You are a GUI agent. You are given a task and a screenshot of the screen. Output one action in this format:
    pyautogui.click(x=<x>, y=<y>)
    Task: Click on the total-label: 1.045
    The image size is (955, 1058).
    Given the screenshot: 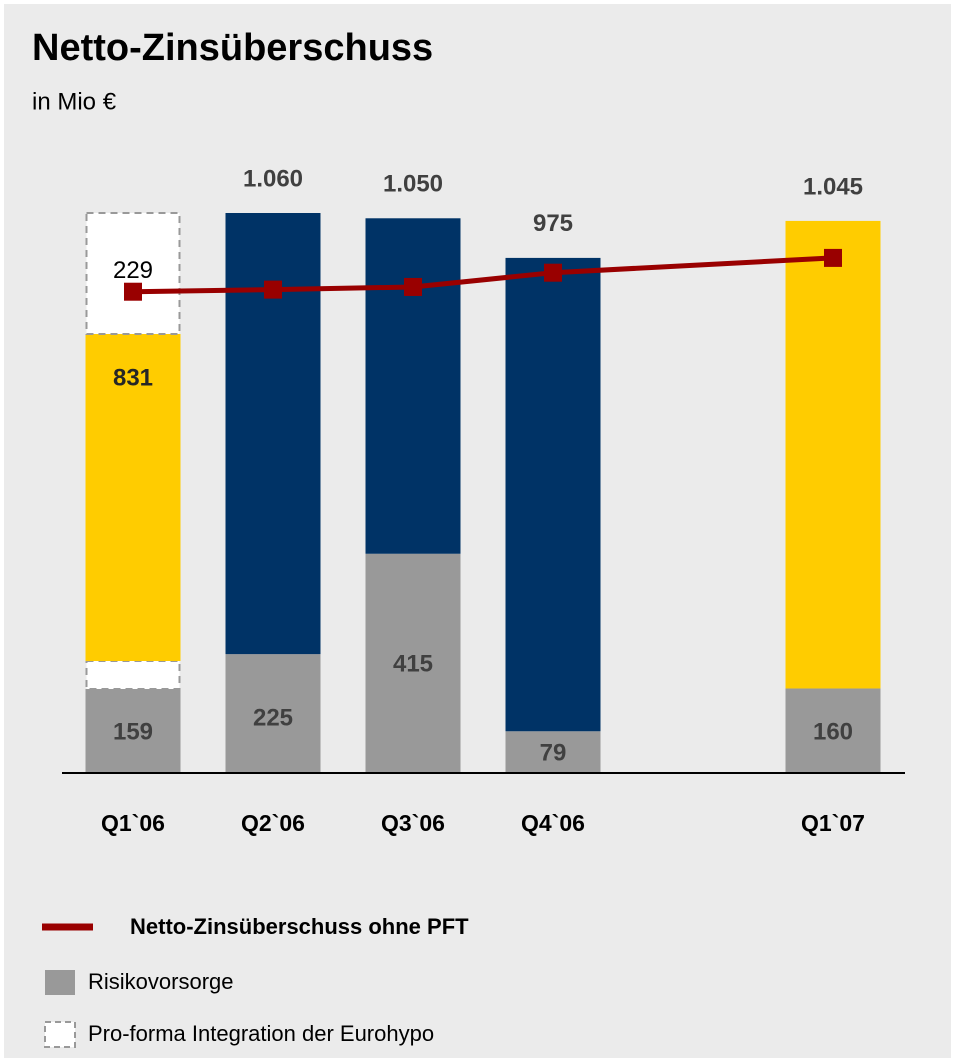 What is the action you would take?
    pyautogui.click(x=833, y=186)
    